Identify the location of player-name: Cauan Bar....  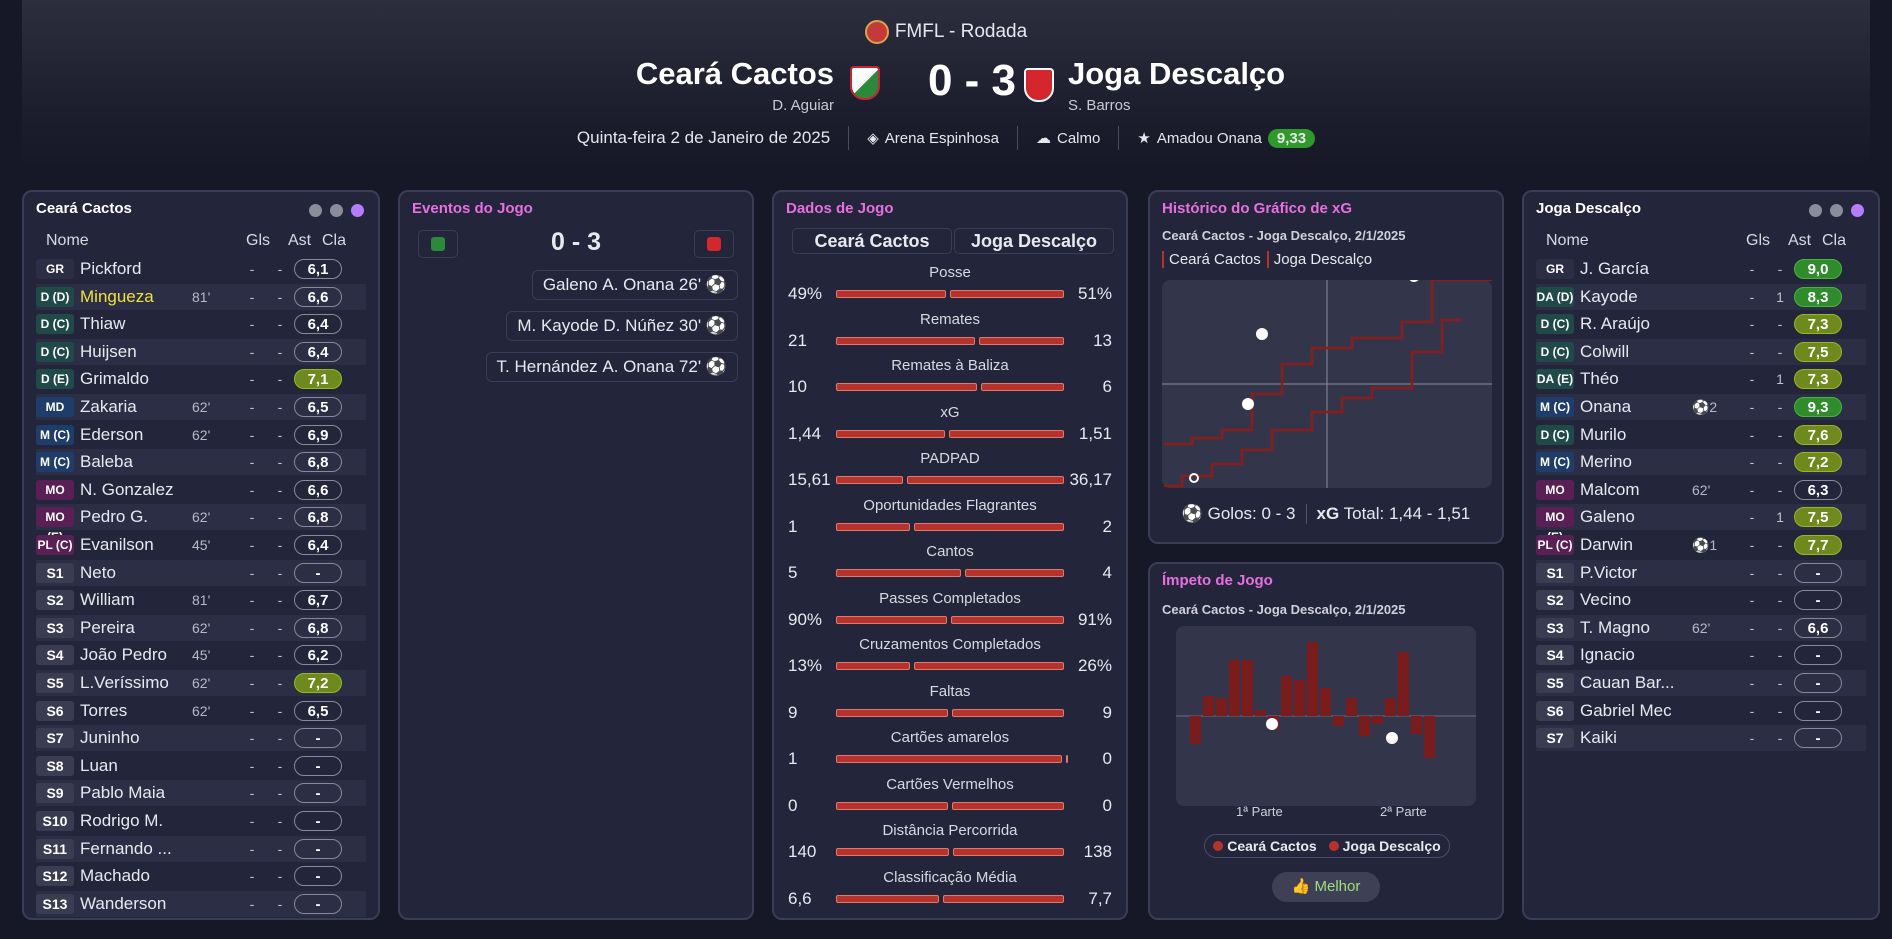
(1627, 682).